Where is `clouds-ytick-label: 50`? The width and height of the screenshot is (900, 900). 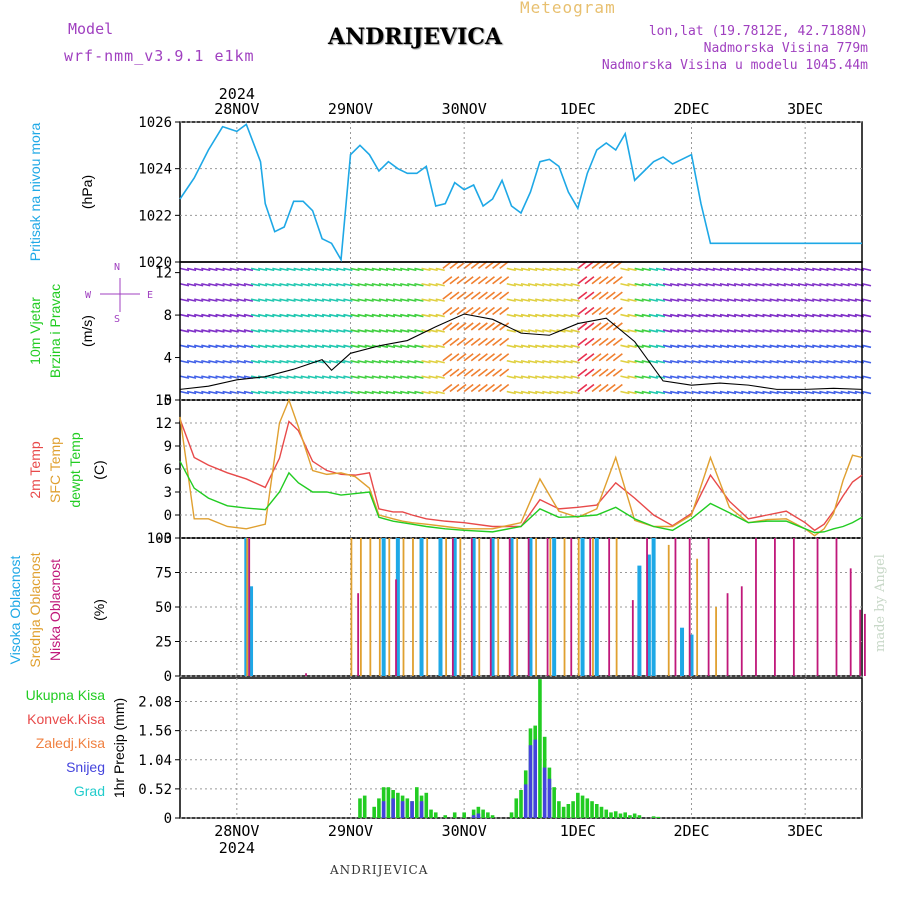
clouds-ytick-label: 50 is located at coordinates (163, 608).